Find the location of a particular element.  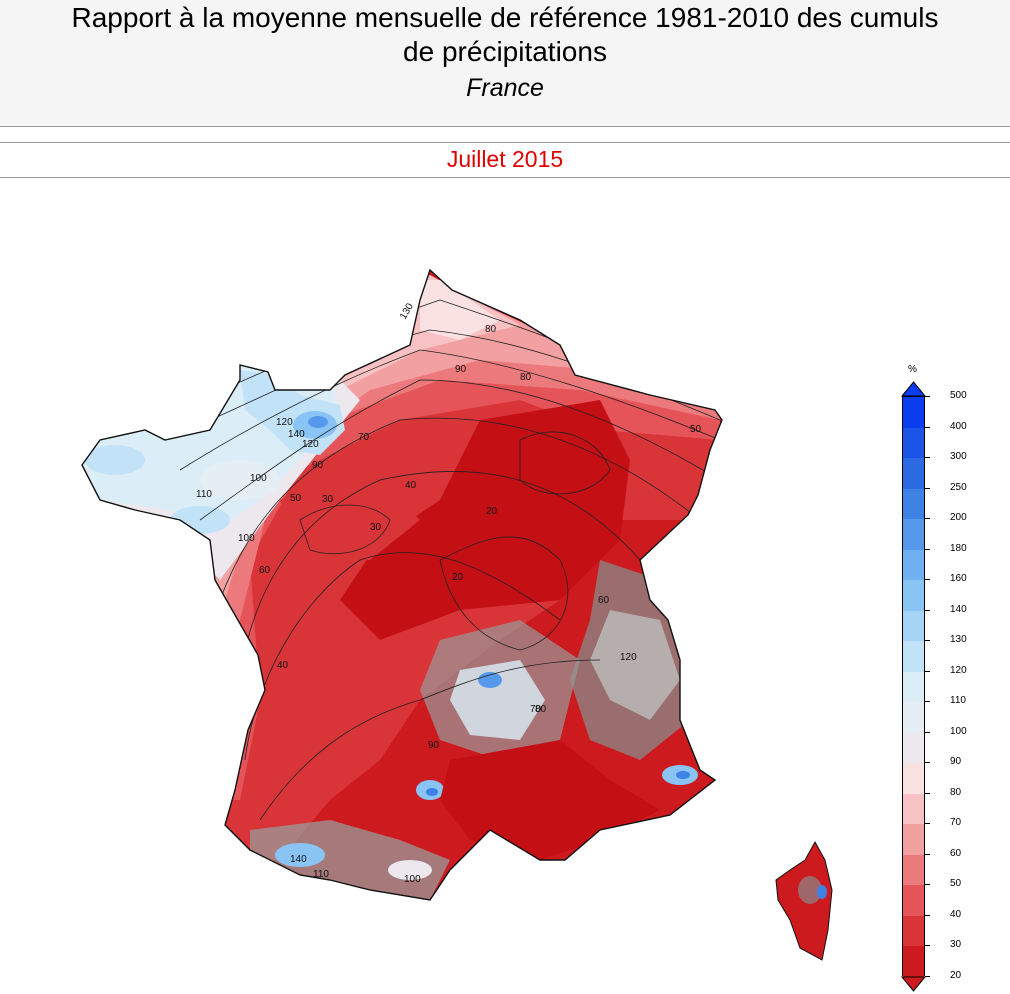

title-line-2: de précipitations is located at coordinates (505, 51).